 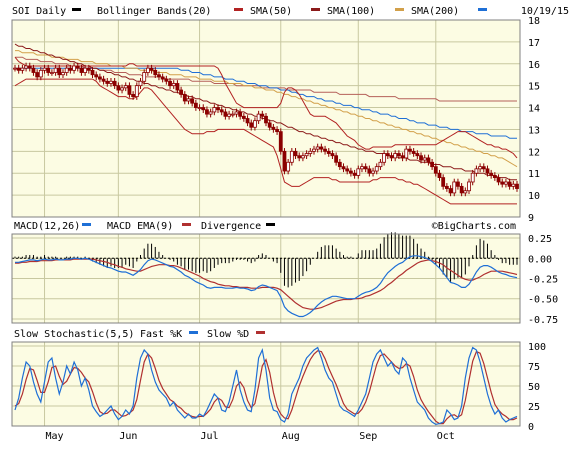 What do you see at coordinates (39, 11) in the screenshot?
I see `symbol-label: SOI Daily` at bounding box center [39, 11].